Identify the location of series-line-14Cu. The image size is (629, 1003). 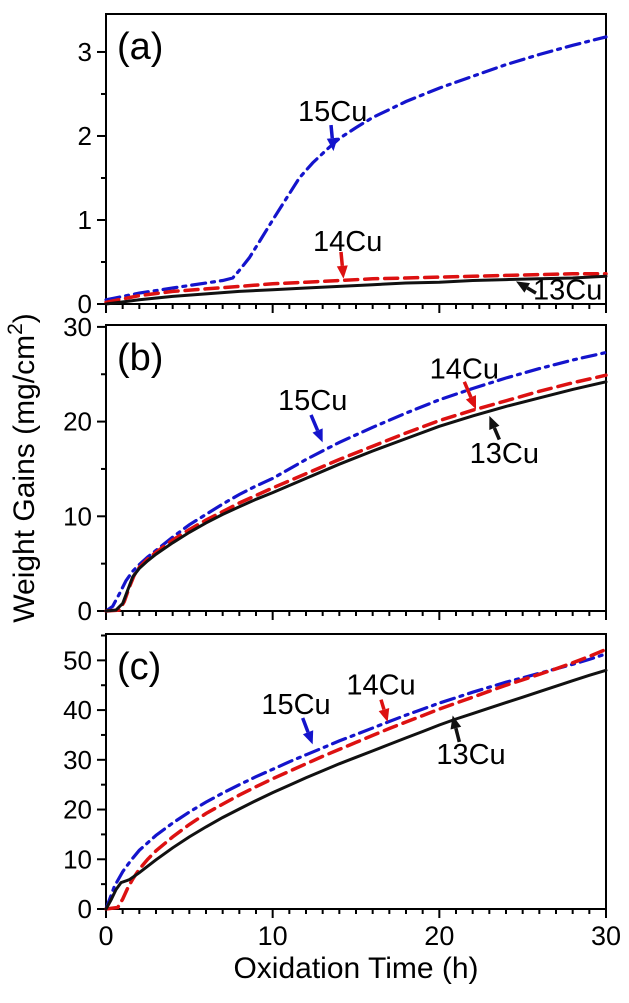
(356, 288).